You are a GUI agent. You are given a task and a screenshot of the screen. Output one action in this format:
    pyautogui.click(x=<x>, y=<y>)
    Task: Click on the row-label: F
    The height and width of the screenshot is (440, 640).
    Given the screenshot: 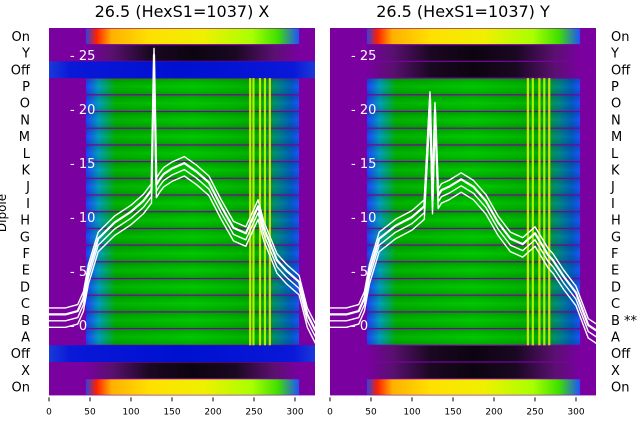 What is the action you would take?
    pyautogui.click(x=26, y=254)
    